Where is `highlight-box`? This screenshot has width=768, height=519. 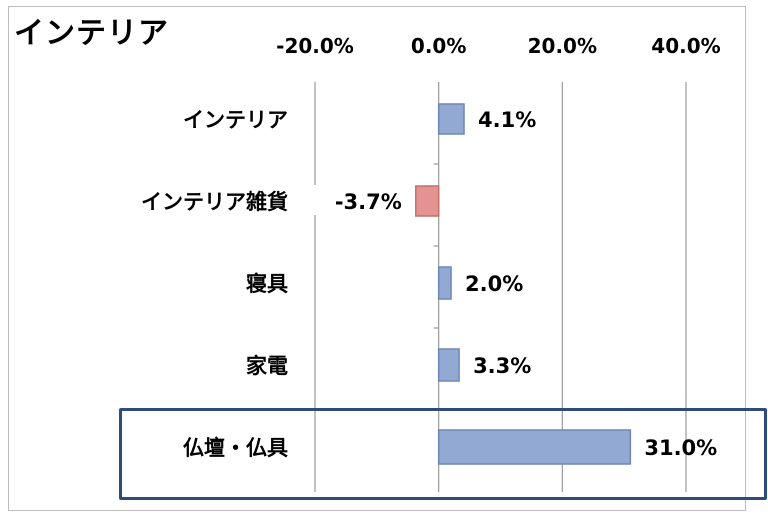 highlight-box is located at coordinates (443, 454).